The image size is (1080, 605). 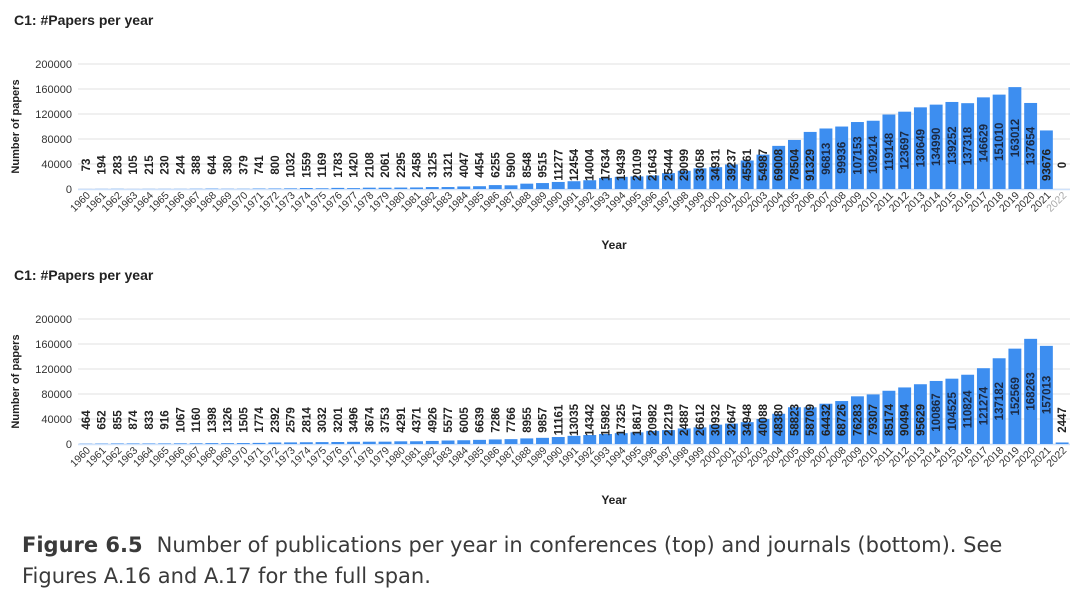 I want to click on data-label: 2447, so click(x=1063, y=420).